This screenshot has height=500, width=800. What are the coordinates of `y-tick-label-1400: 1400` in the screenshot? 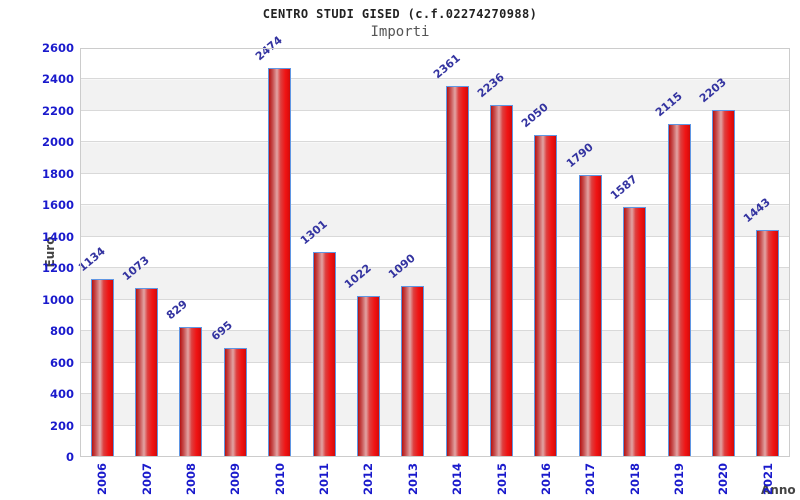 It's located at (57, 236).